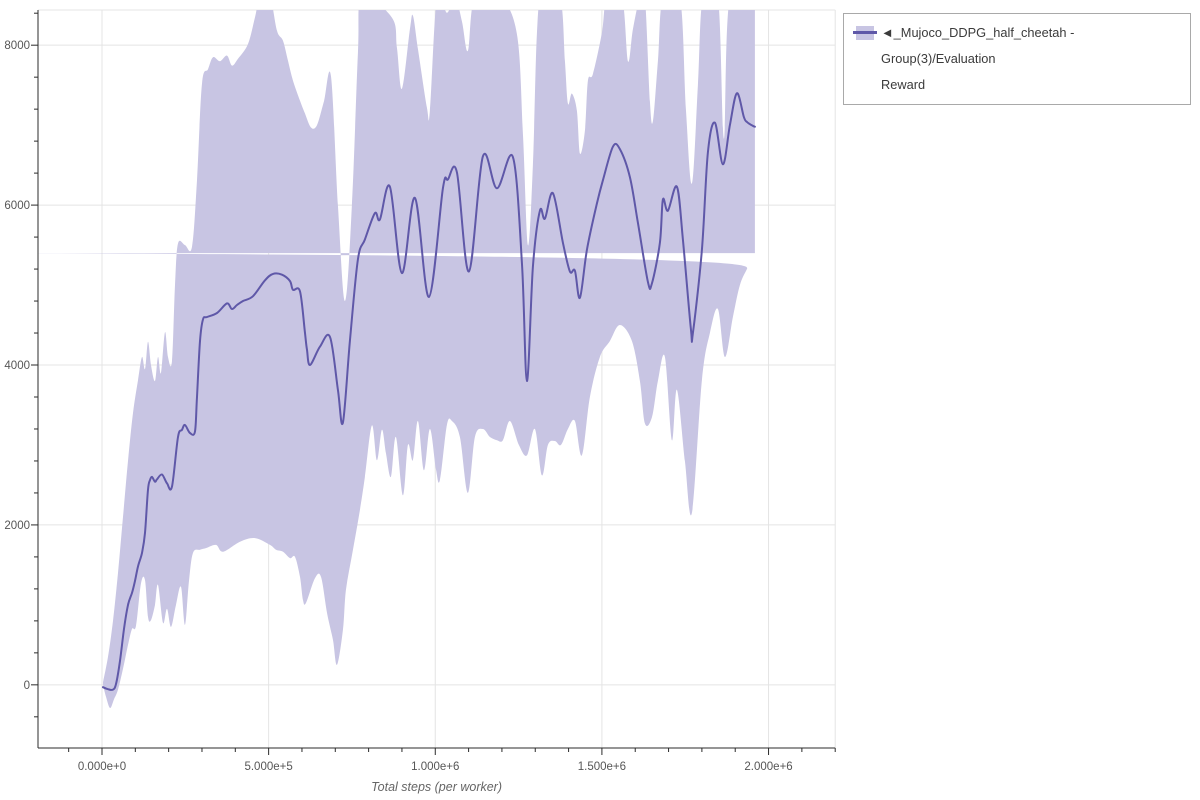  I want to click on x-tick-labels: 0.000e+0 5.000e+5 1.000e+6 1.500e+6 2.000e+6, so click(435, 767).